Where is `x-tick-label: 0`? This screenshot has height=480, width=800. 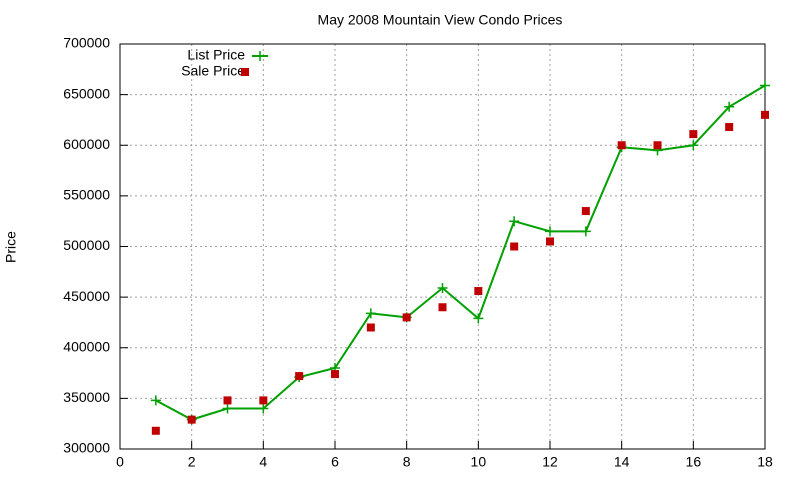 x-tick-label: 0 is located at coordinates (120, 462).